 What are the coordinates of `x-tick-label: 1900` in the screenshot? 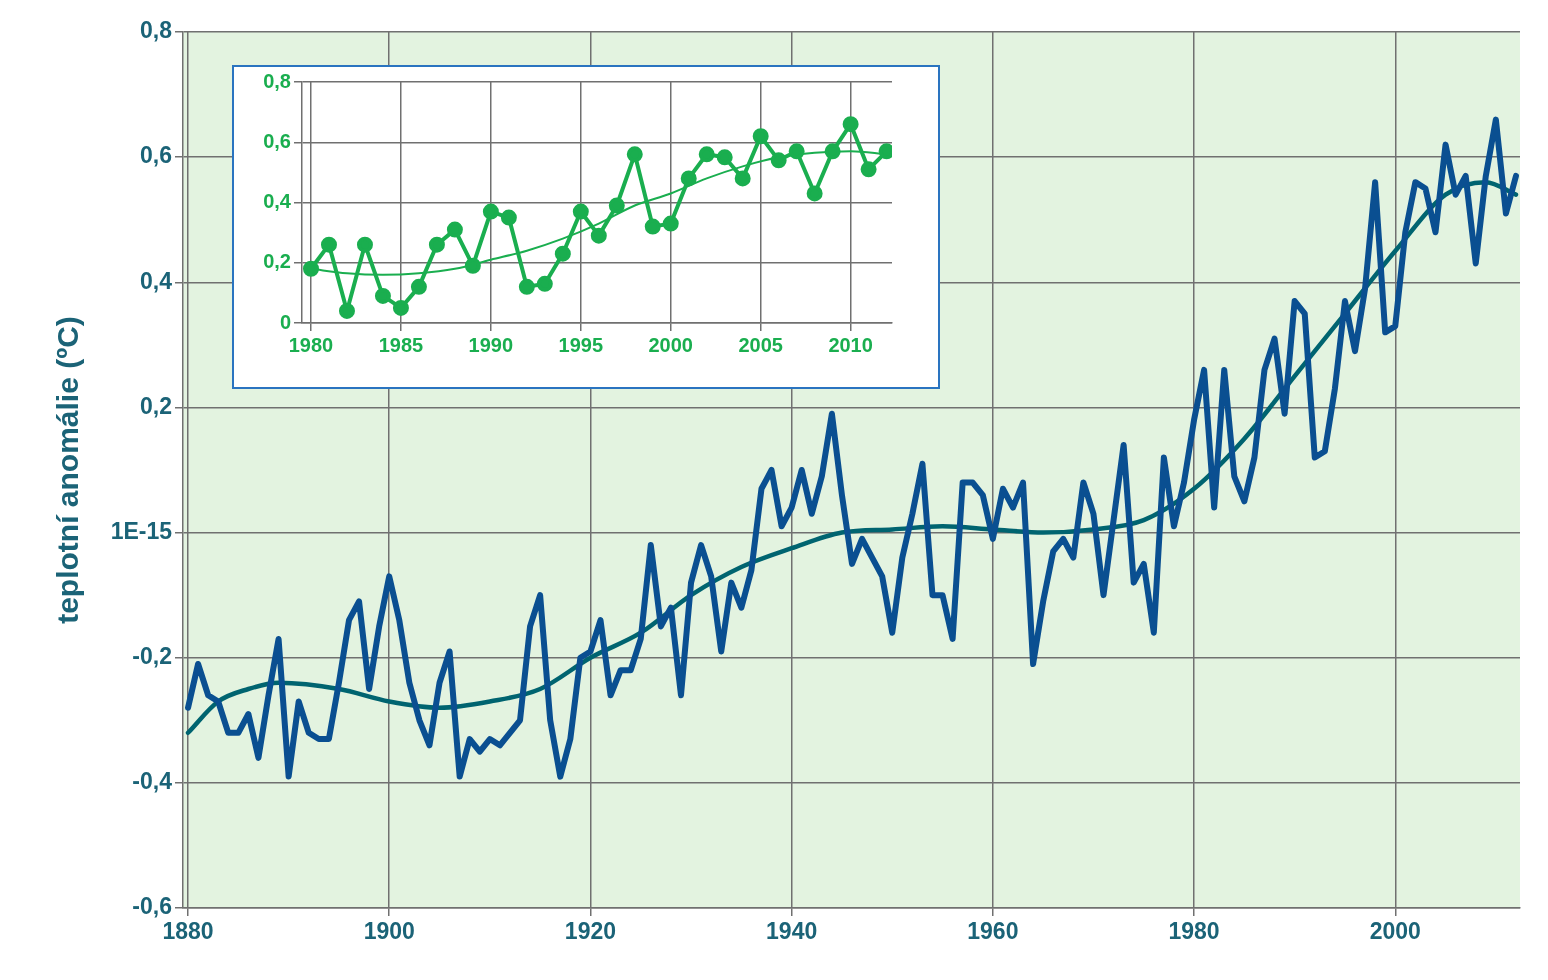 It's located at (389, 931).